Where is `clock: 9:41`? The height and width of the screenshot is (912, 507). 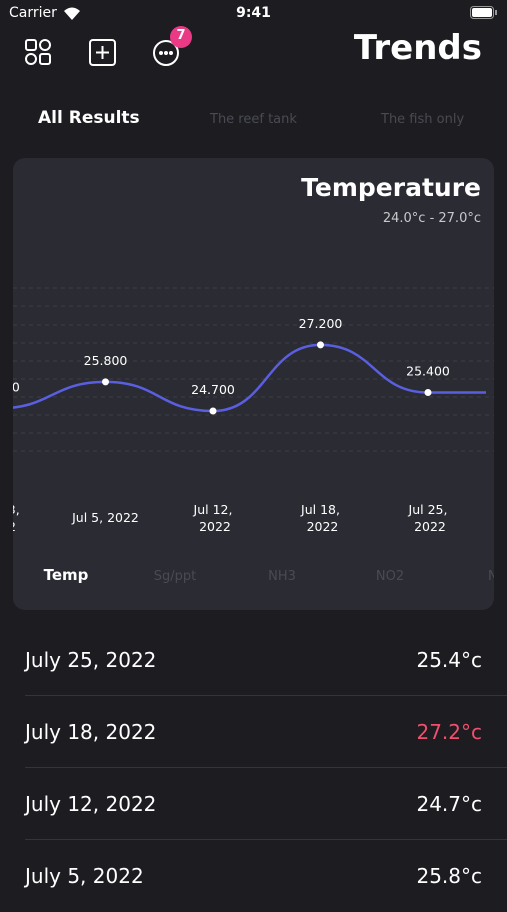
clock: 9:41 is located at coordinates (253, 13).